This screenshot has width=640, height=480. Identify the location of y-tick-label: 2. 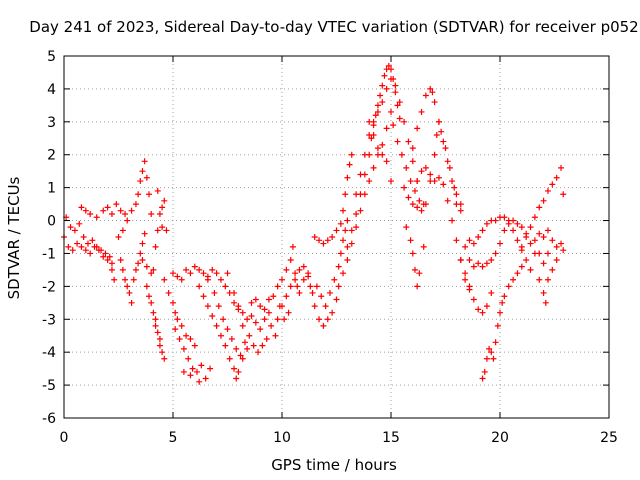
(51, 156).